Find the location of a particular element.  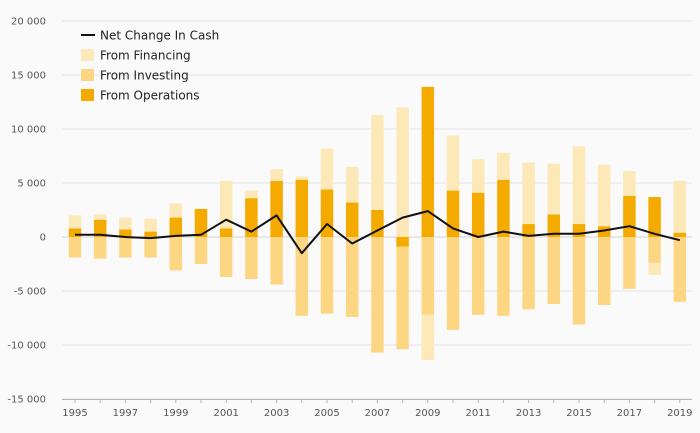

legend-label-net-change-in-cash: Net Change In Cash is located at coordinates (159, 36).